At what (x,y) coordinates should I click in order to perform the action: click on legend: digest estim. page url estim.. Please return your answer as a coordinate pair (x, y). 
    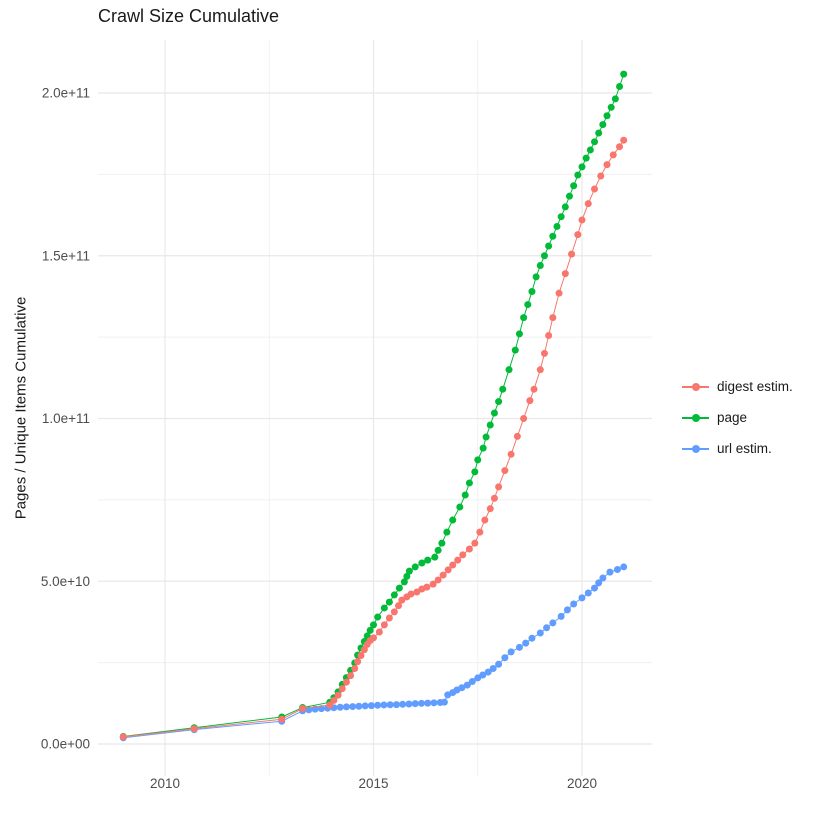
    Looking at the image, I should click on (737, 417).